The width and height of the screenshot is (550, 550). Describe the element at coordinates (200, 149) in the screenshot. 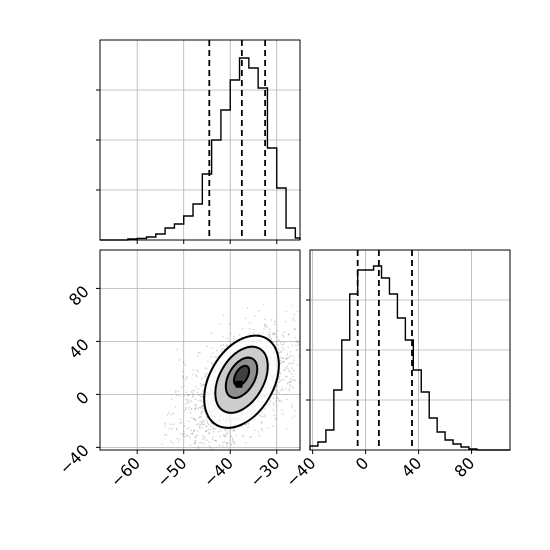

I see `histogram-x-steps` at that location.